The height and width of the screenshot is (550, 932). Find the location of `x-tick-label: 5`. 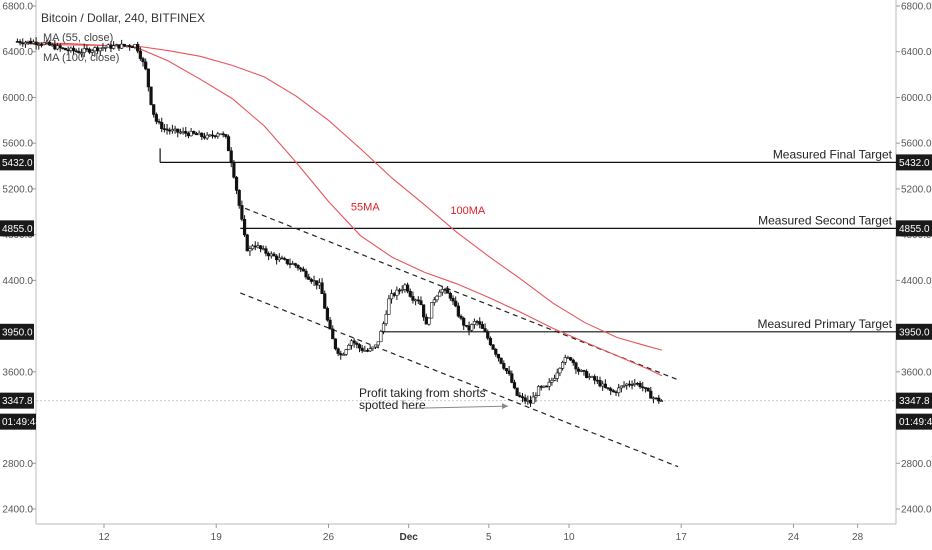

x-tick-label: 5 is located at coordinates (489, 537).